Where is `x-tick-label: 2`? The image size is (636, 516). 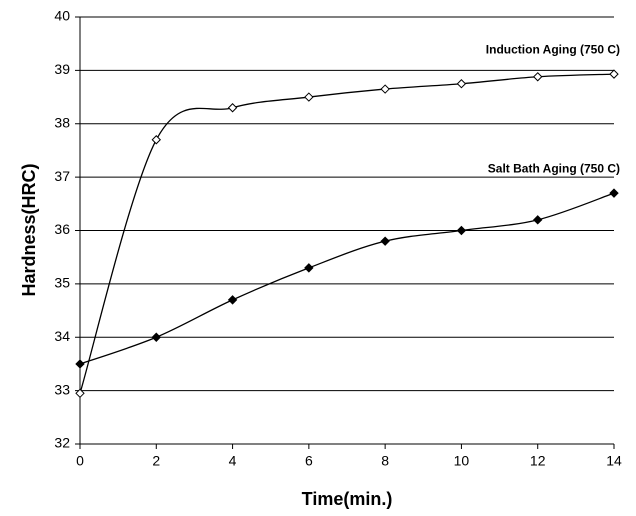 x-tick-label: 2 is located at coordinates (156, 461).